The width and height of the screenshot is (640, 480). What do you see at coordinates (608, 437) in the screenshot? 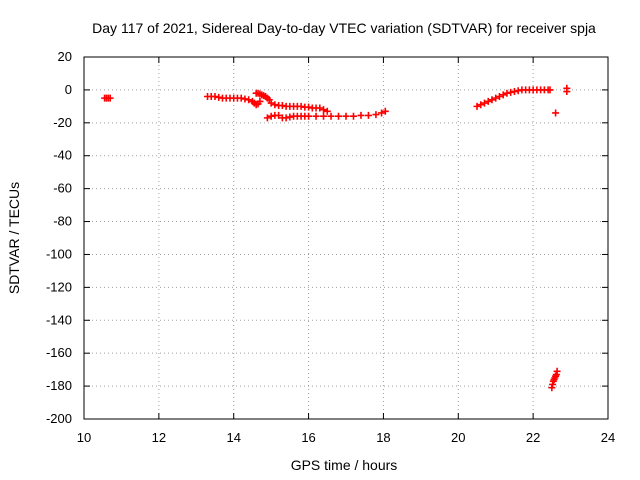
I see `x-tick-label: 24` at bounding box center [608, 437].